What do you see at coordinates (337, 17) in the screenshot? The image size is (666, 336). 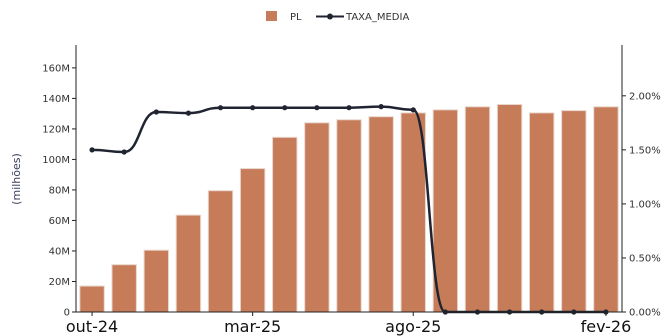 I see `legend: PL TAXA_MEDIA` at bounding box center [337, 17].